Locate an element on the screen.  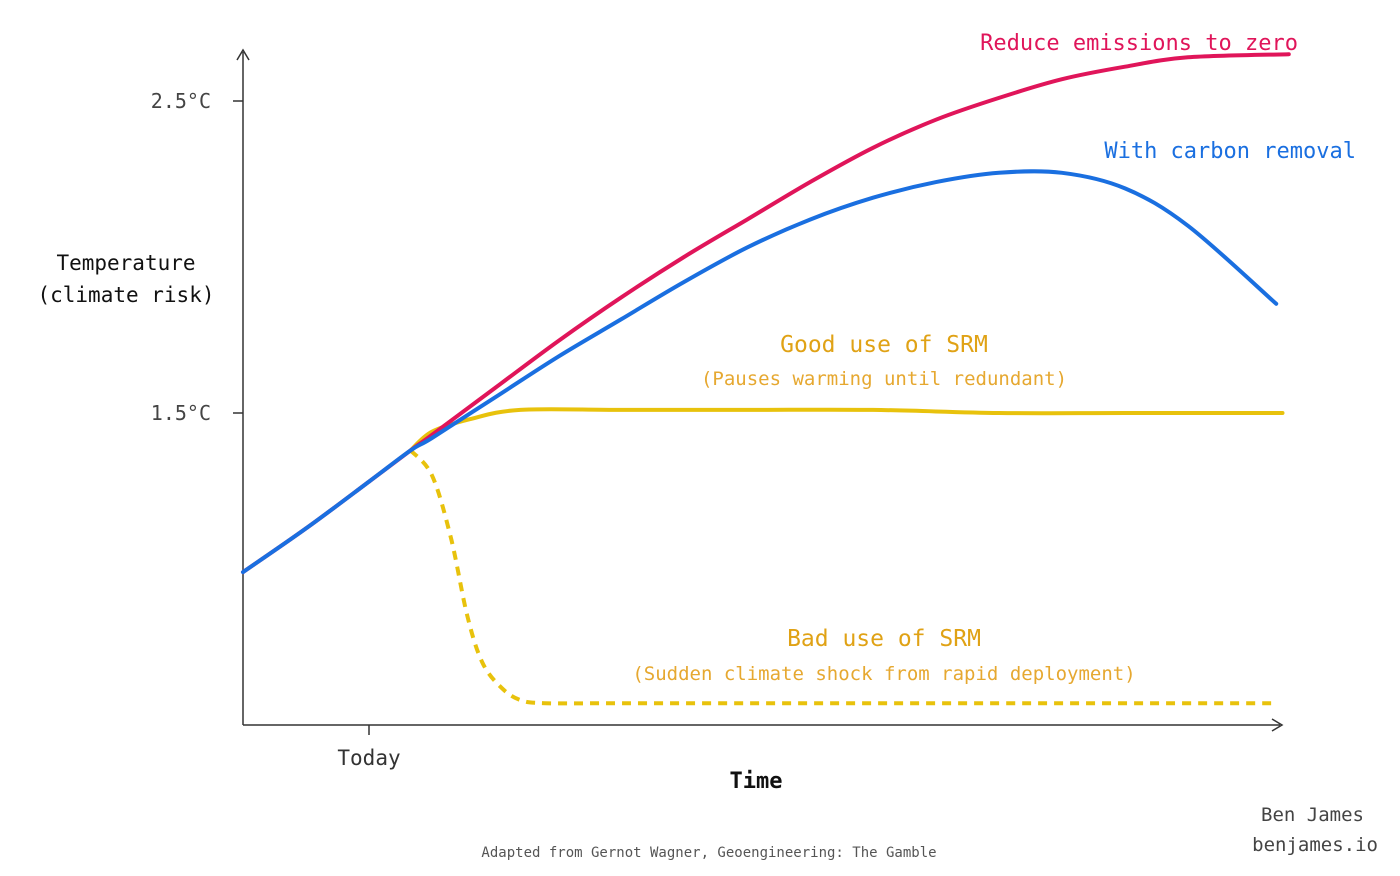
y-ticks: 2.5°C 1.5°C is located at coordinates (197, 257).